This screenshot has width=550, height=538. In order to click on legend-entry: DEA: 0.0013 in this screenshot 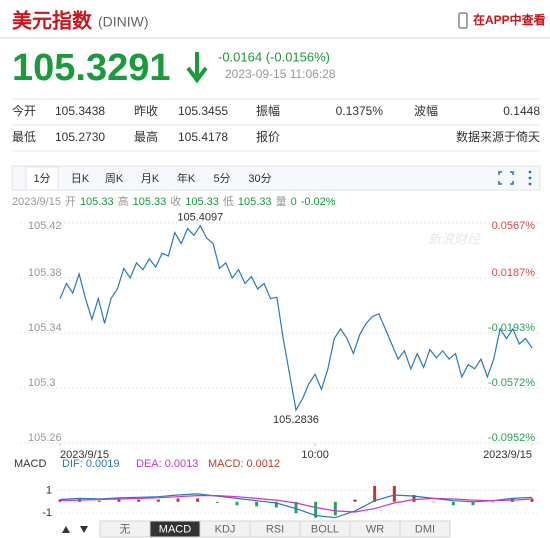, I will do `click(167, 464)`.